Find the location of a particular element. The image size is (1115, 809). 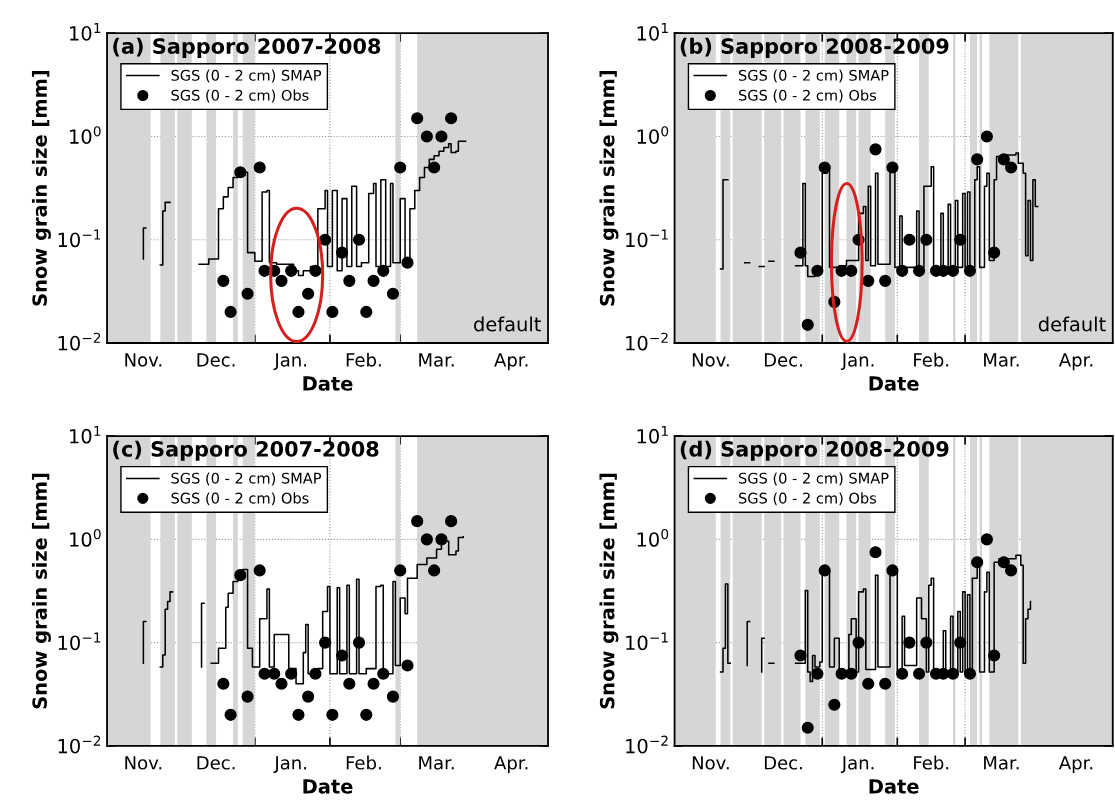

y-tick-label: 10$^{0}$ is located at coordinates (653, 538).